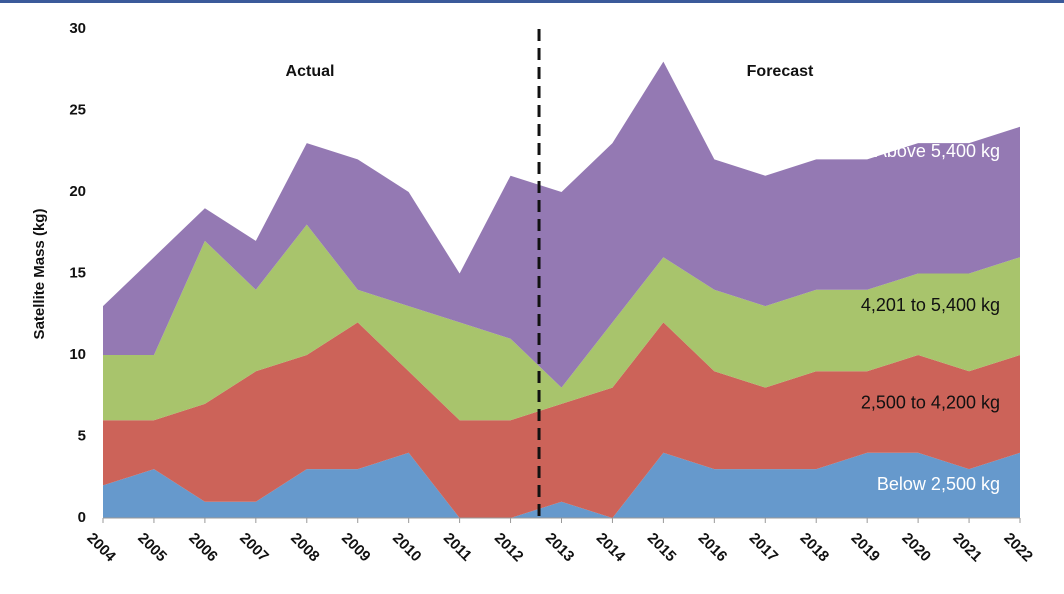 The image size is (1064, 594). I want to click on y-tick-label: 25, so click(77, 109).